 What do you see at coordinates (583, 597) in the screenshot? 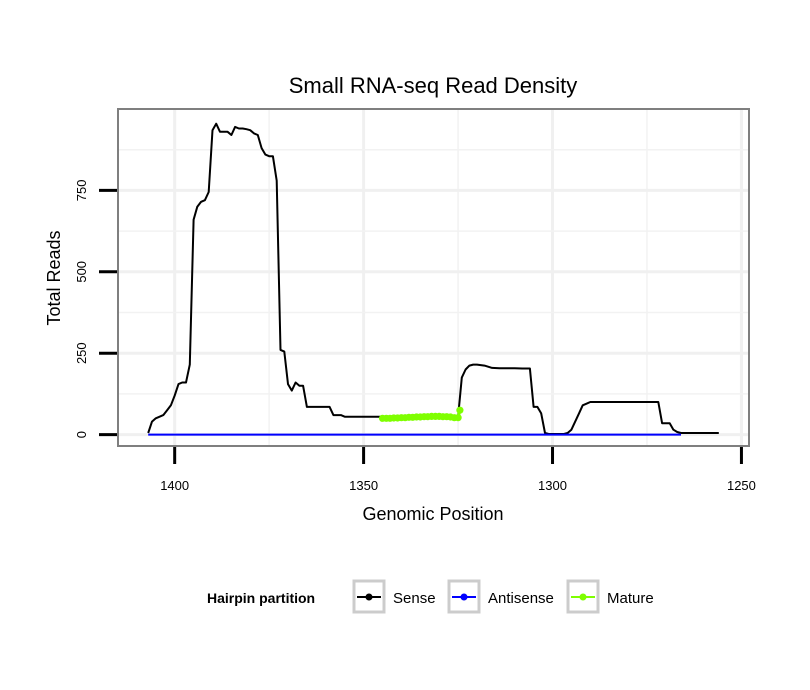
I see `legend-dot-mature` at bounding box center [583, 597].